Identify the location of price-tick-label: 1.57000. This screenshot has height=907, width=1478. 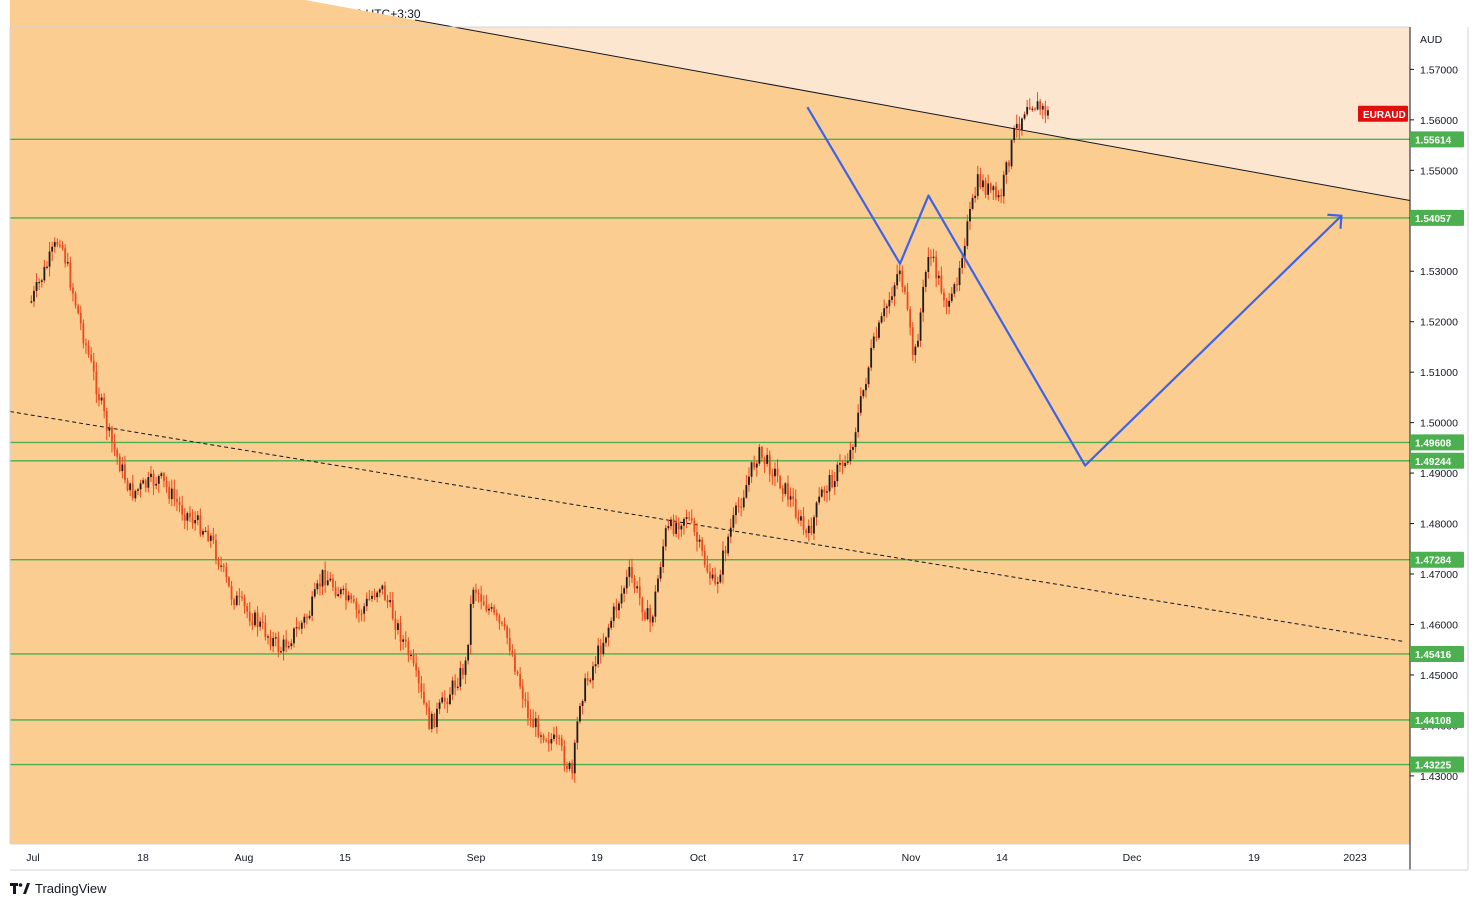
(1439, 70).